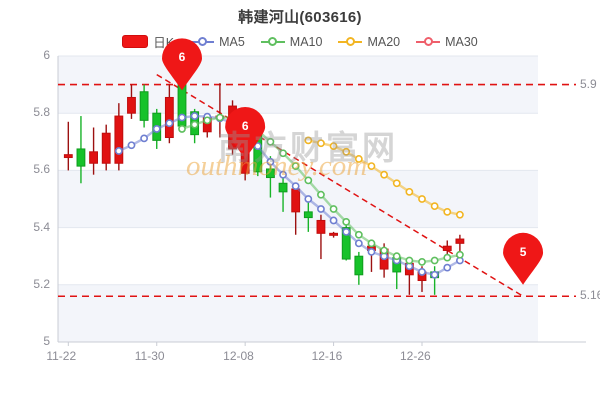 This screenshot has width=600, height=400. I want to click on ytick-label: 5.4, so click(41, 226).